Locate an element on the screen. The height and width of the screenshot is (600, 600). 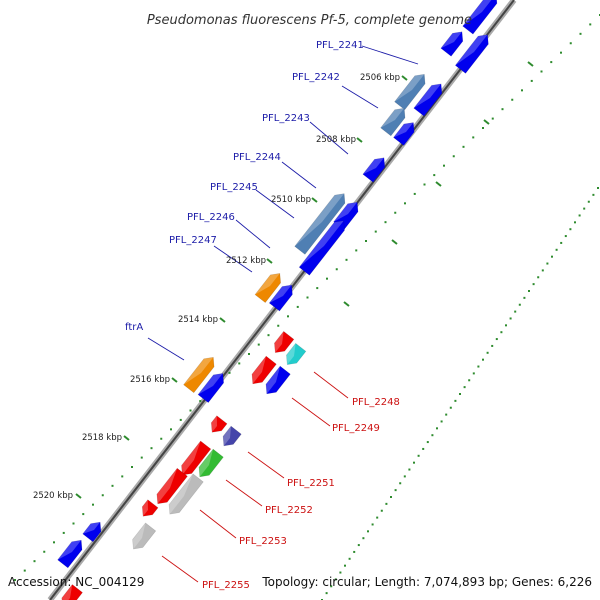
gene-pfl-2246-shape is located at coordinates (321, 248).